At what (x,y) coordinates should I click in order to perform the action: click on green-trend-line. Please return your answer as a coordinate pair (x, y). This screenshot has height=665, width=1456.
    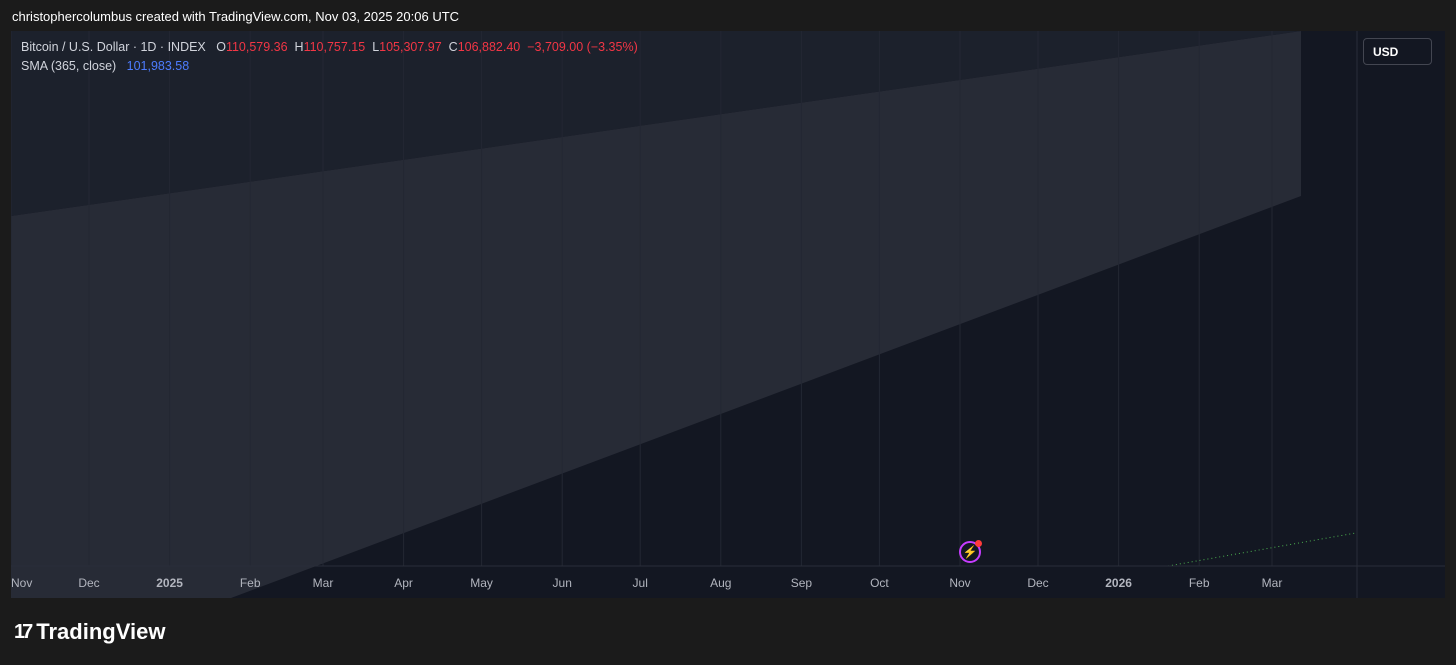
    Looking at the image, I should click on (1267, 548).